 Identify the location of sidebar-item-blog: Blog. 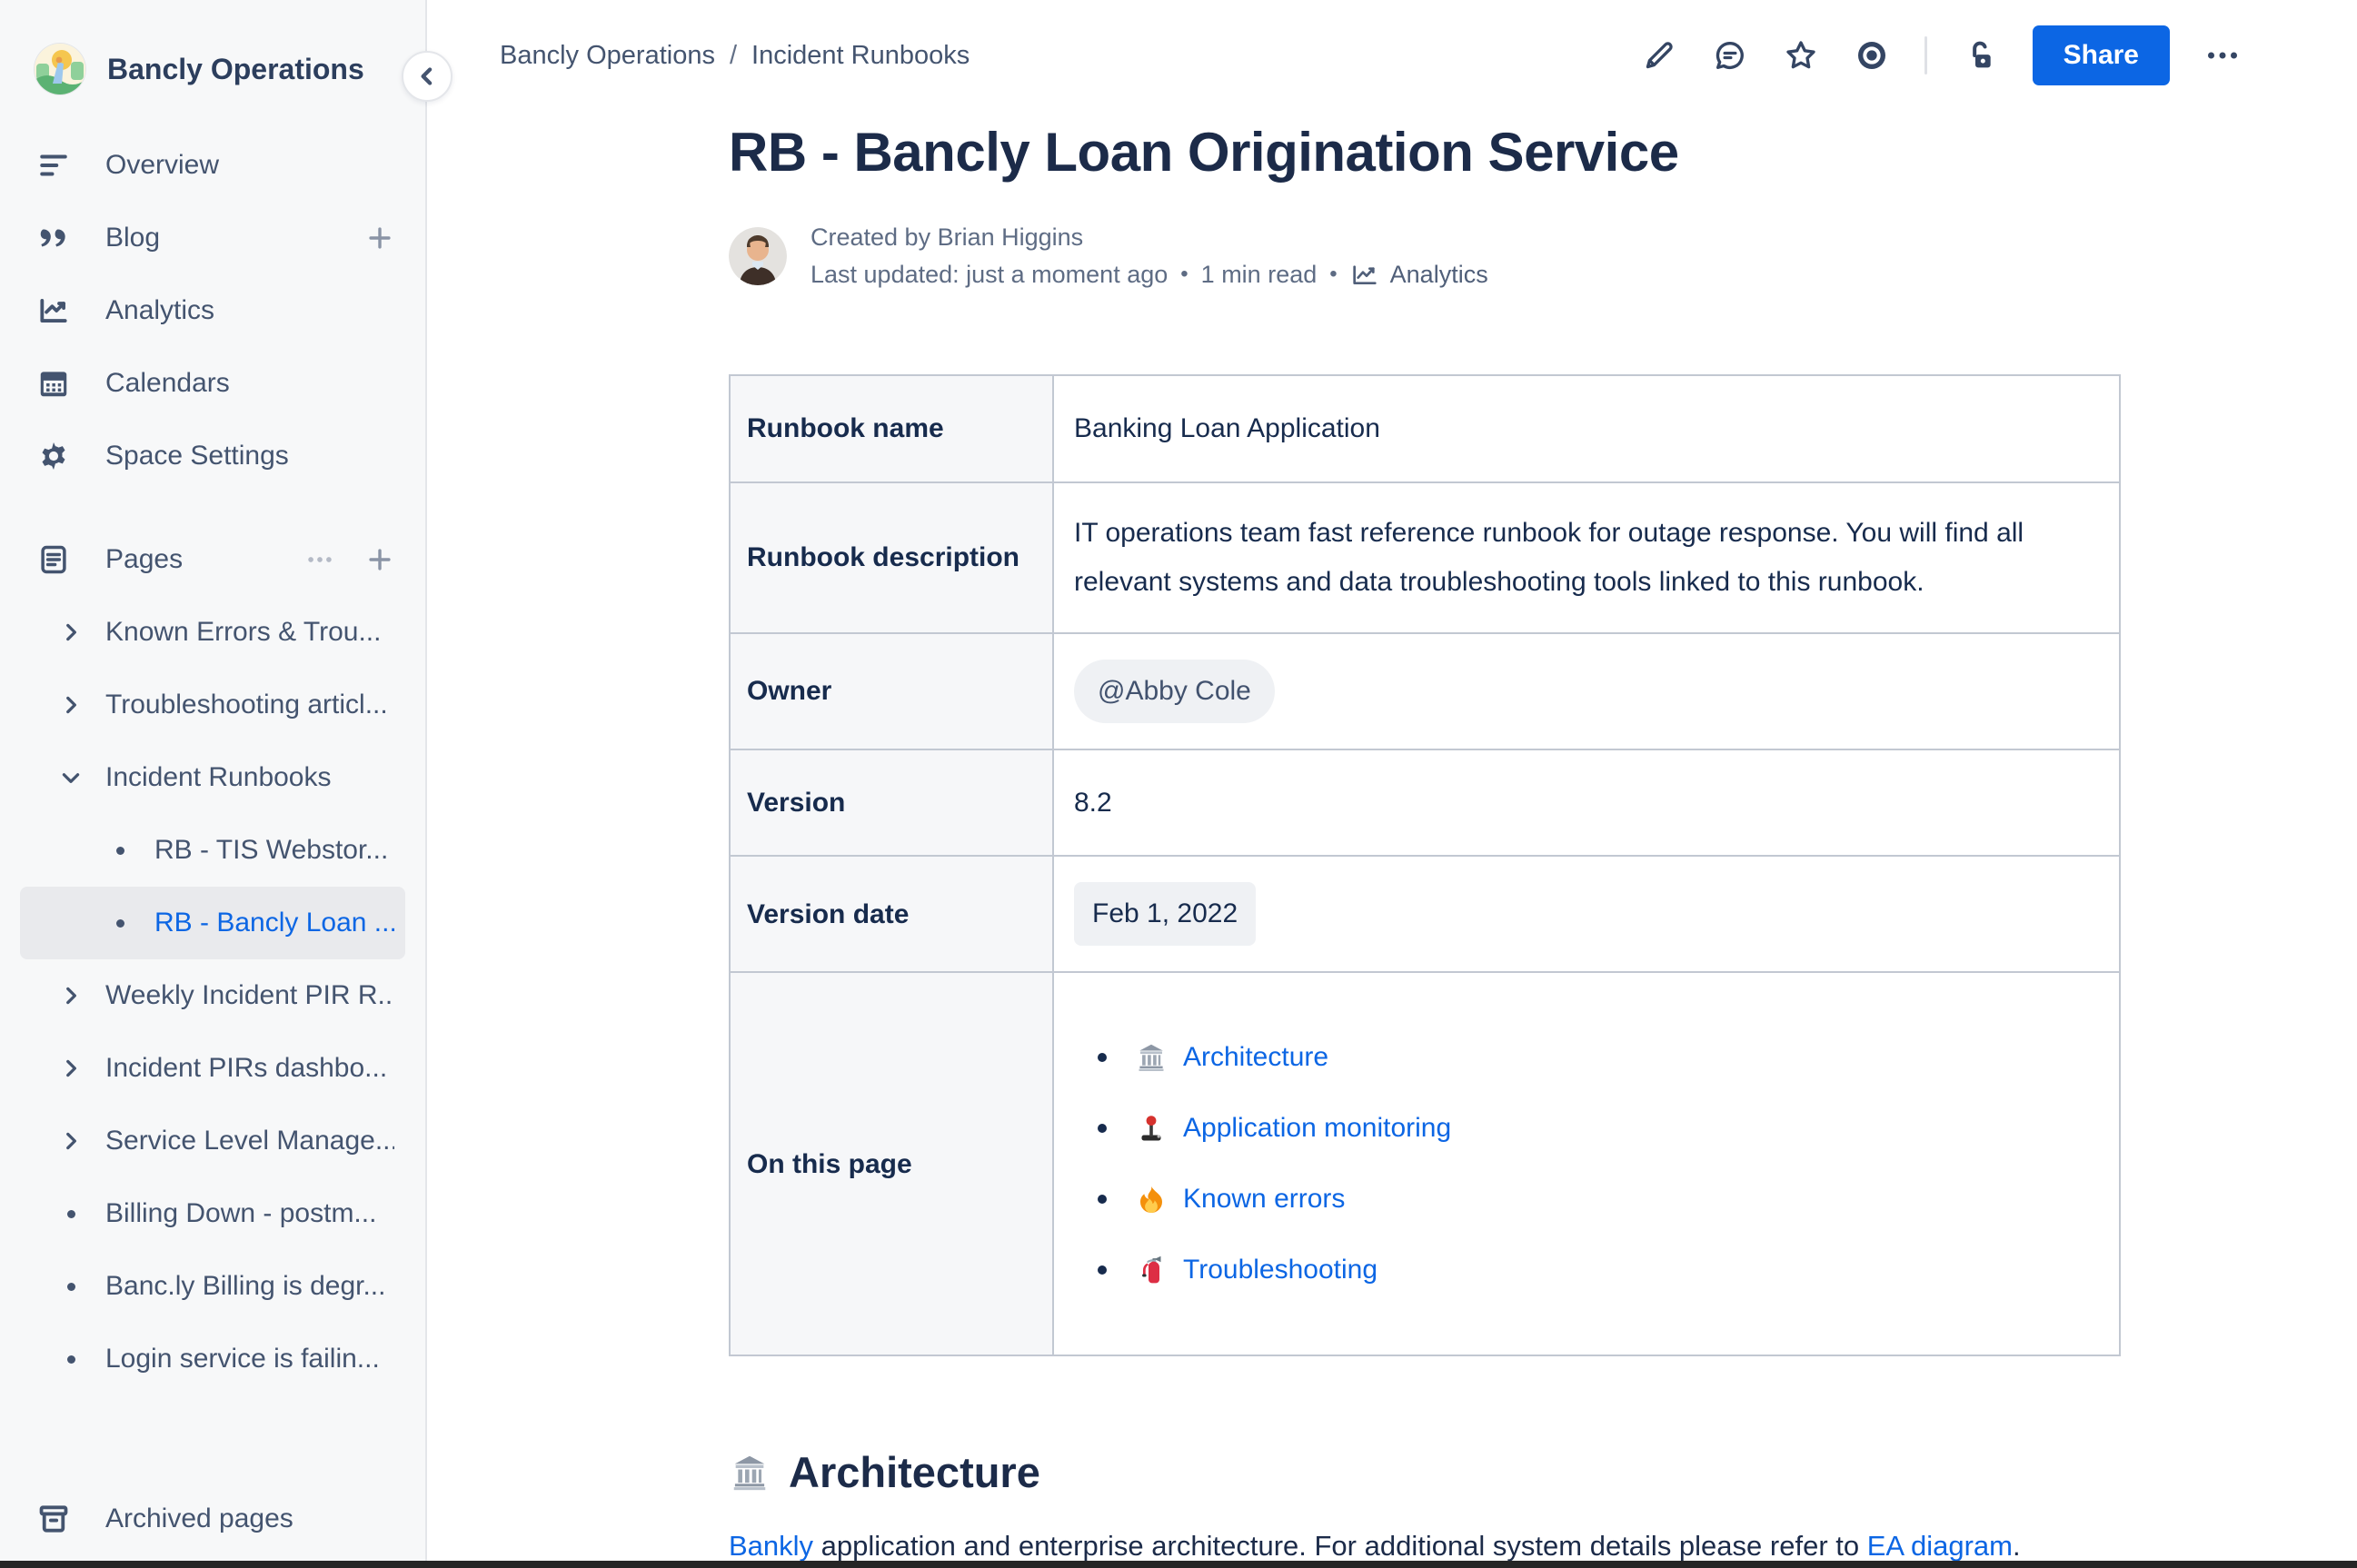
(212, 238).